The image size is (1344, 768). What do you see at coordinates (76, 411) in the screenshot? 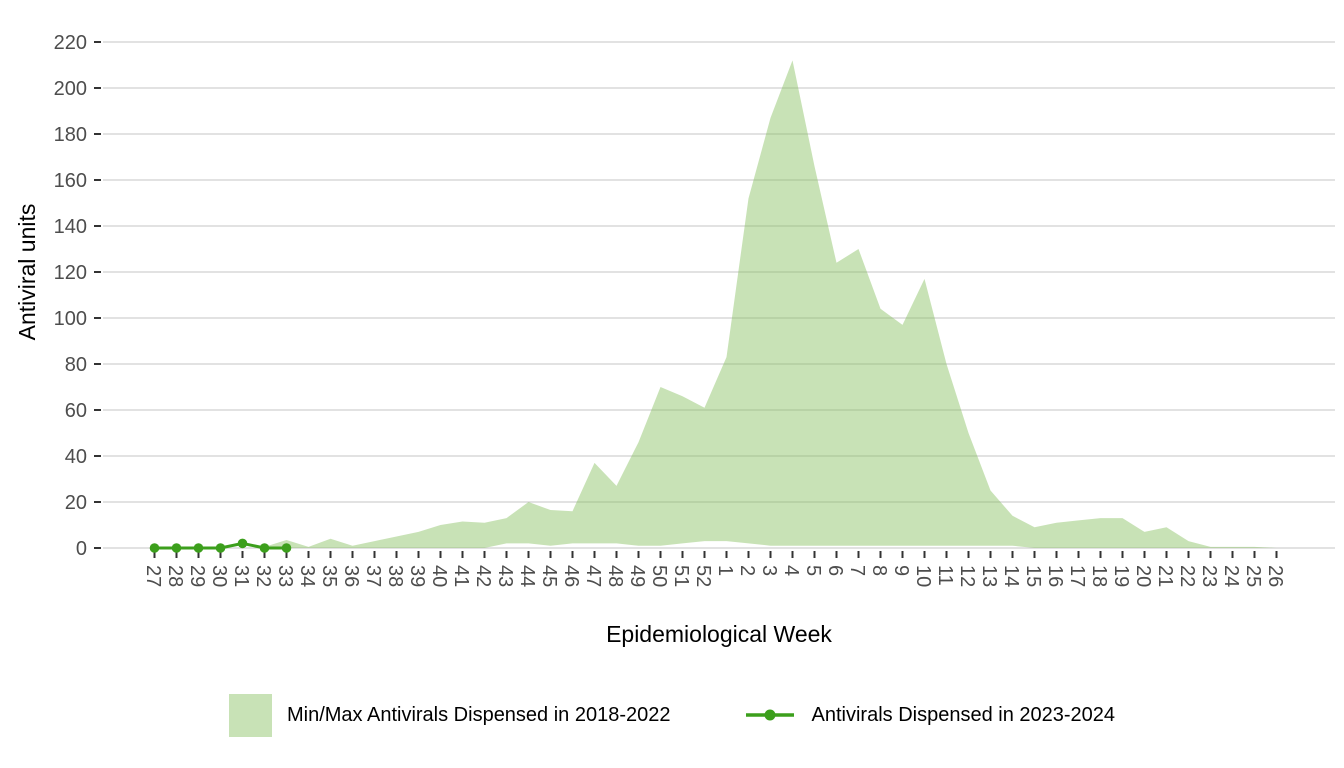
I see `svg-text: 60` at bounding box center [76, 411].